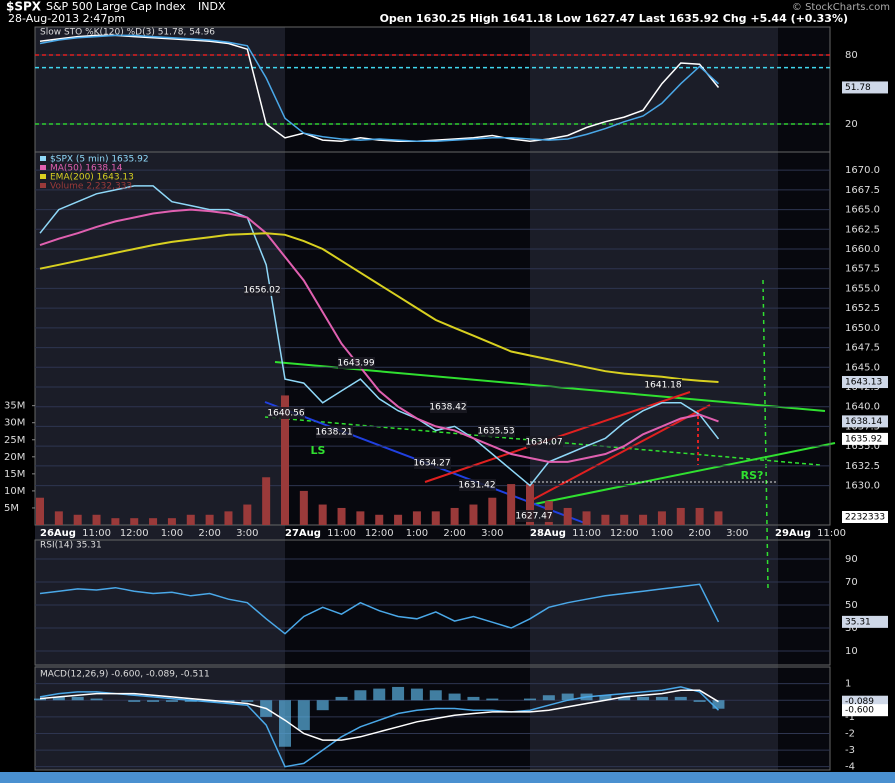  Describe the element at coordinates (71, 546) in the screenshot. I see `panel-title: RSI(14) 35.31` at that location.